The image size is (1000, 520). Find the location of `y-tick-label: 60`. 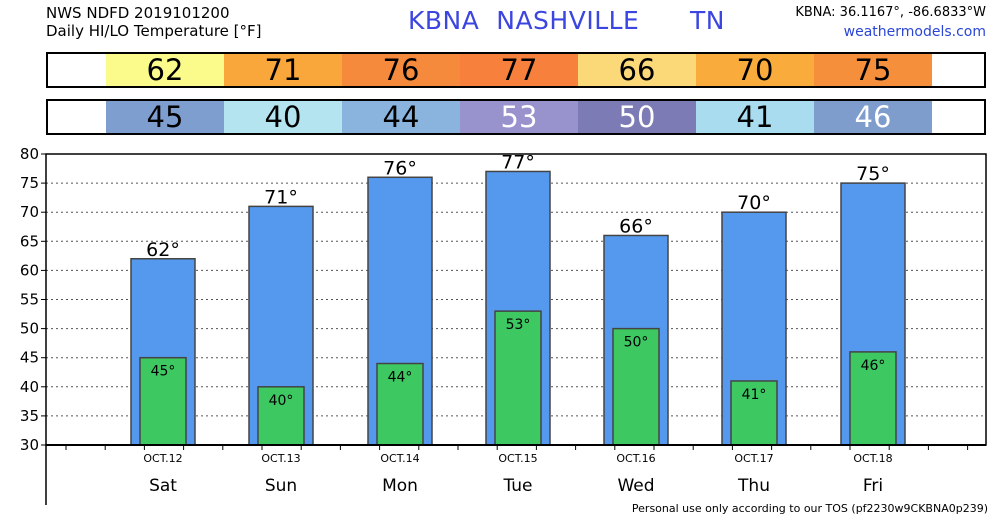

y-tick-label: 60 is located at coordinates (29, 270).